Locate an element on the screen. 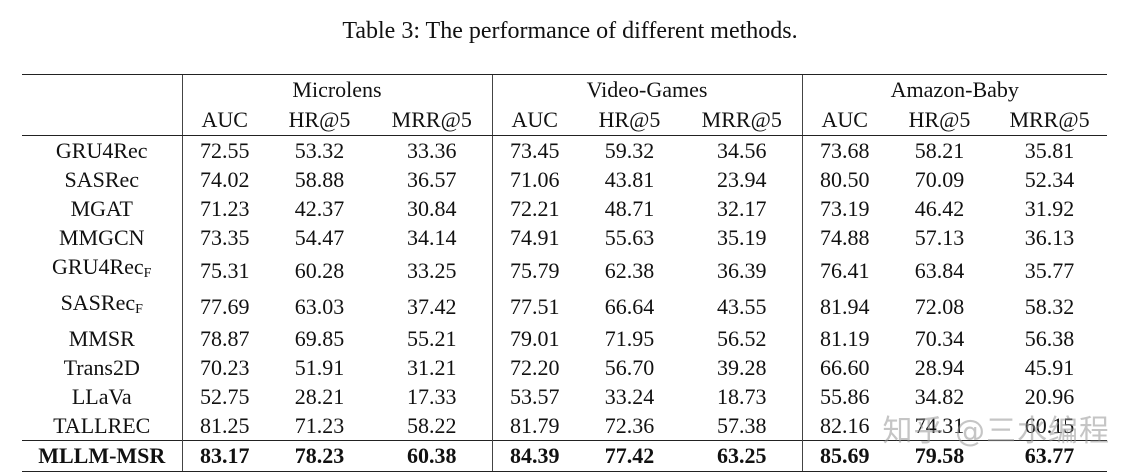  value-cell: 43.55 is located at coordinates (742, 306).